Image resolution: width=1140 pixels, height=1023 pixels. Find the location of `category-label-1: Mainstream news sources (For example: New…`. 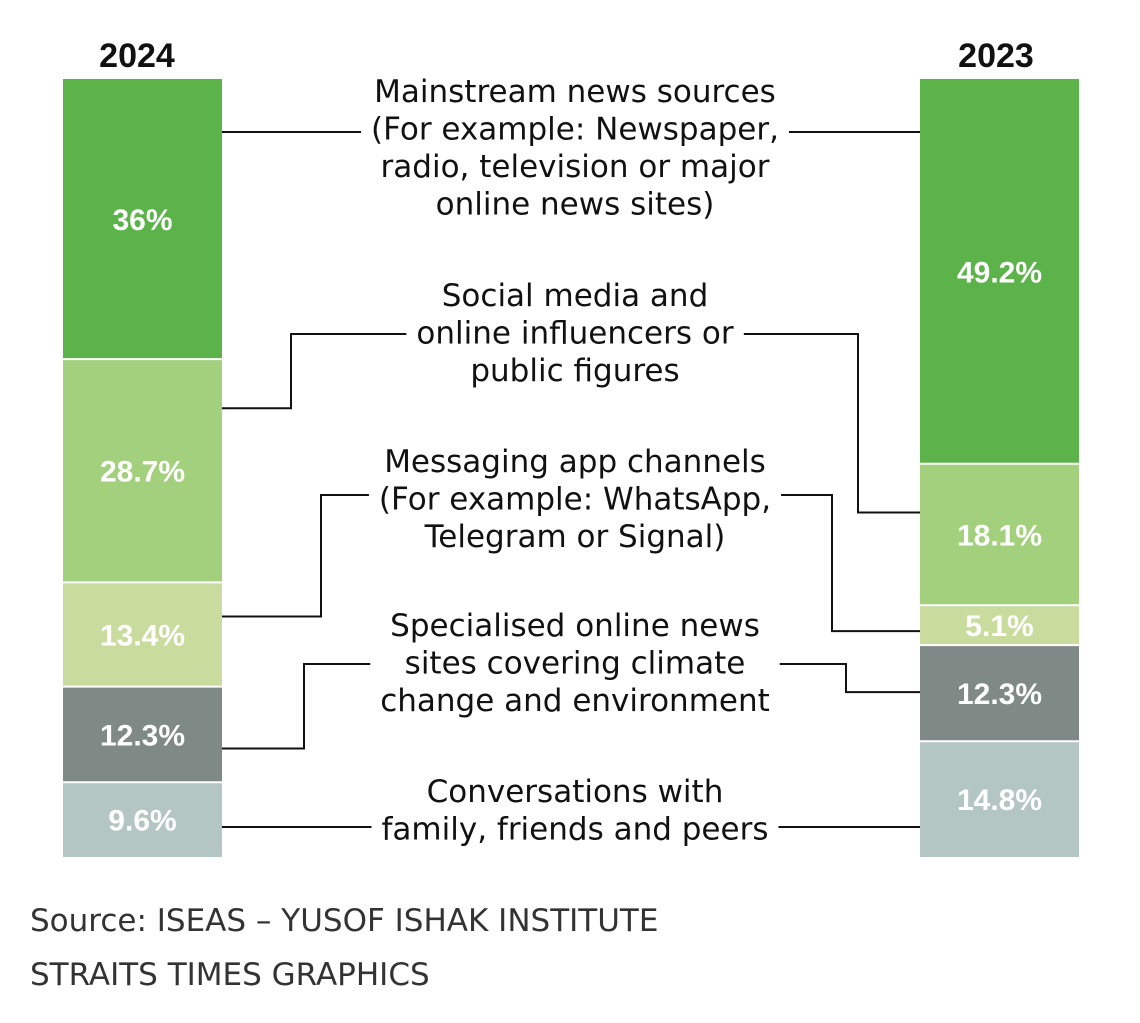

category-label-1: Mainstream news sources (For example: New… is located at coordinates (575, 148).